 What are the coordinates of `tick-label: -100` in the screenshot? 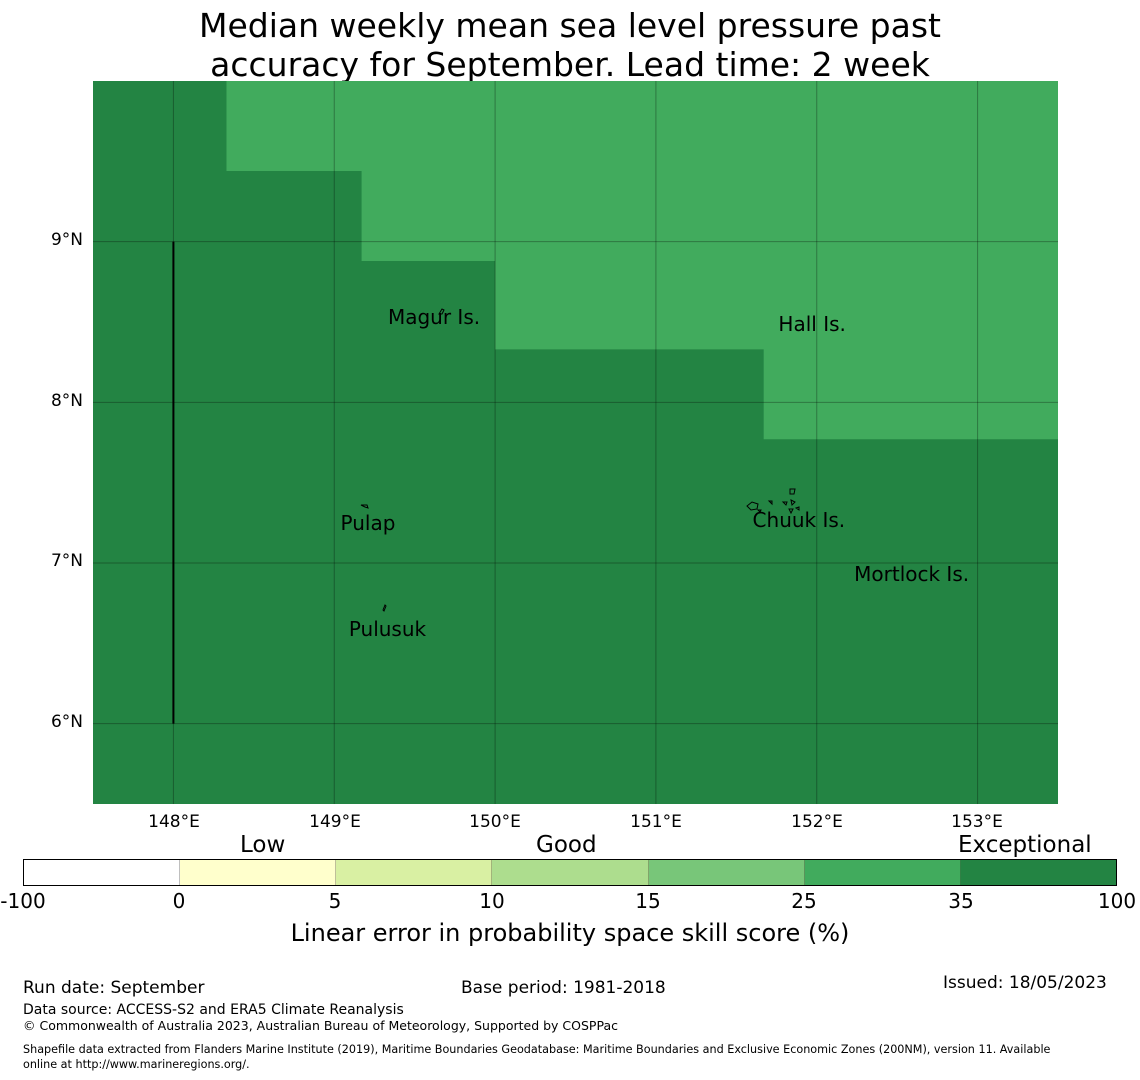 It's located at (23, 901).